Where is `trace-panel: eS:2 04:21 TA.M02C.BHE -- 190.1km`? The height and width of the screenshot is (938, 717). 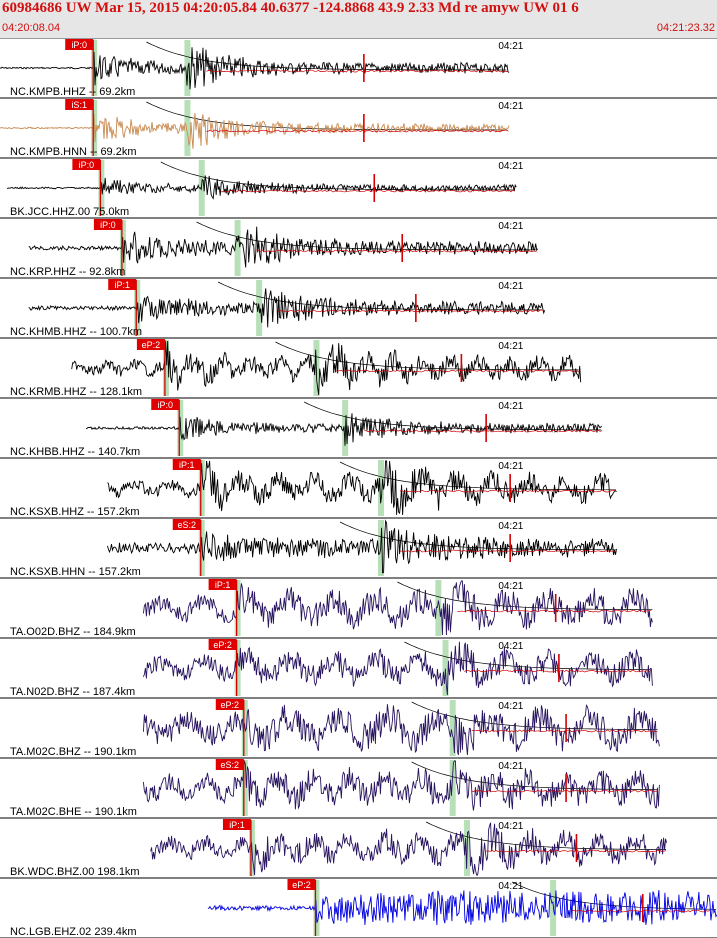 trace-panel: eS:2 04:21 TA.M02C.BHE -- 190.1km is located at coordinates (358, 789).